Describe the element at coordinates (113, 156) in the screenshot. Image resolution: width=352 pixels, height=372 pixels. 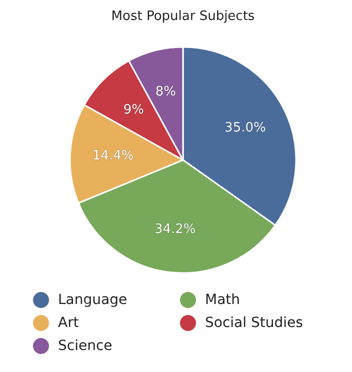
I see `data-label: 14.4%` at that location.